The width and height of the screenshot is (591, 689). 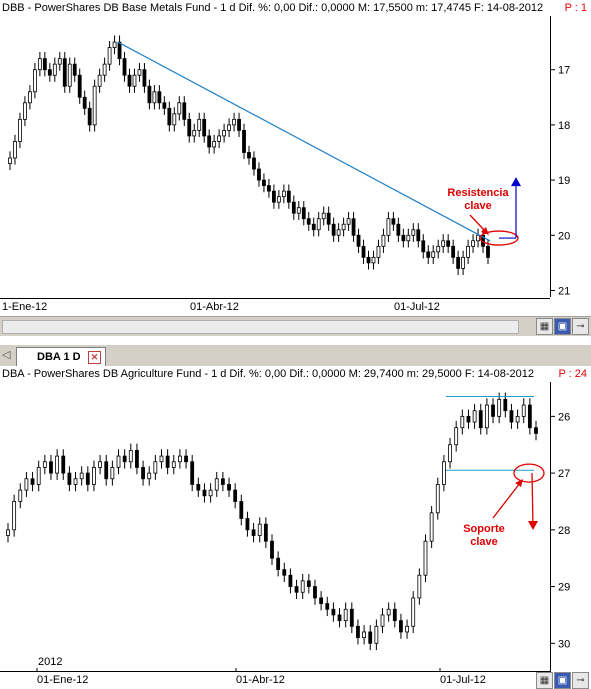 I want to click on y-tick-label: 18, so click(x=564, y=126).